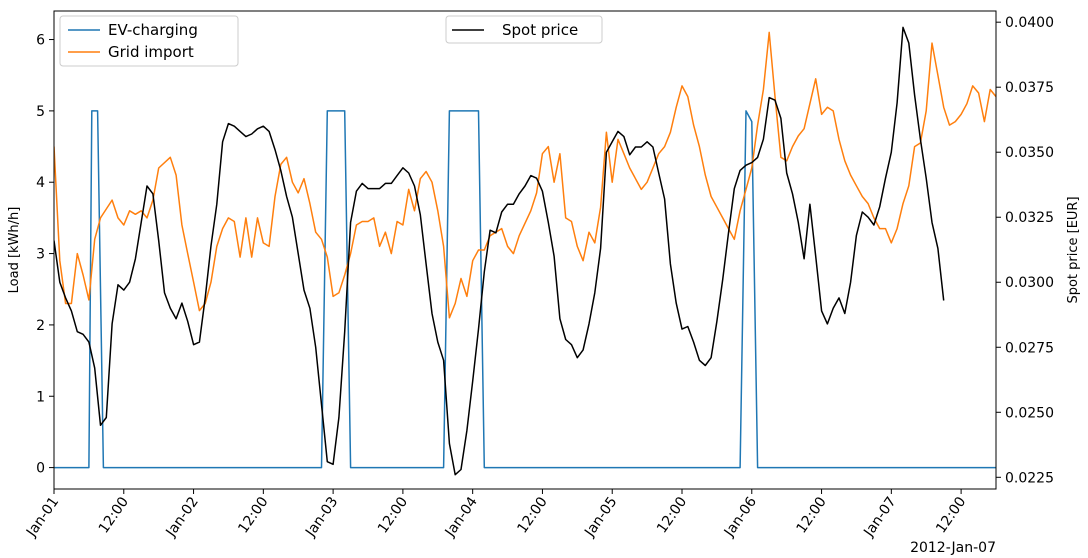 The image size is (1088, 558). I want to click on y-right-tick-label: 0.0400, so click(1029, 23).